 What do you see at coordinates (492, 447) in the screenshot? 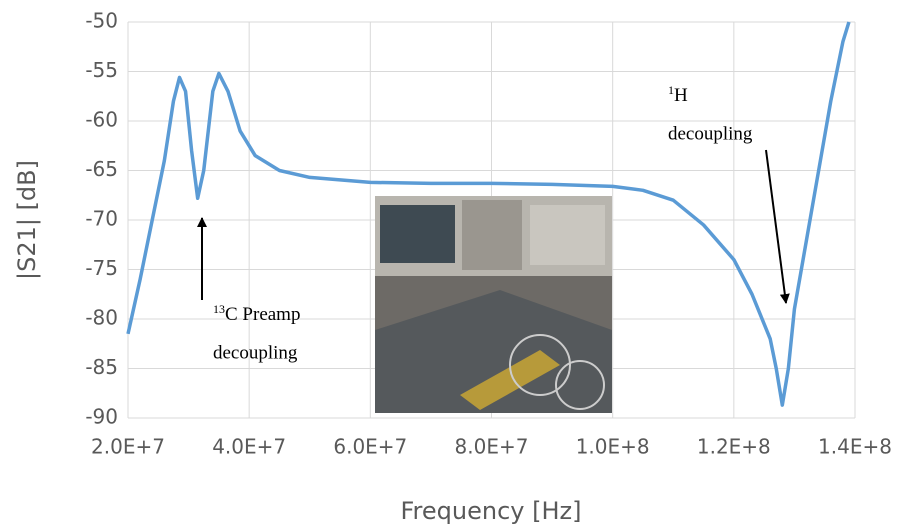
I see `x-tick-label: 8.0E+7` at bounding box center [492, 447].